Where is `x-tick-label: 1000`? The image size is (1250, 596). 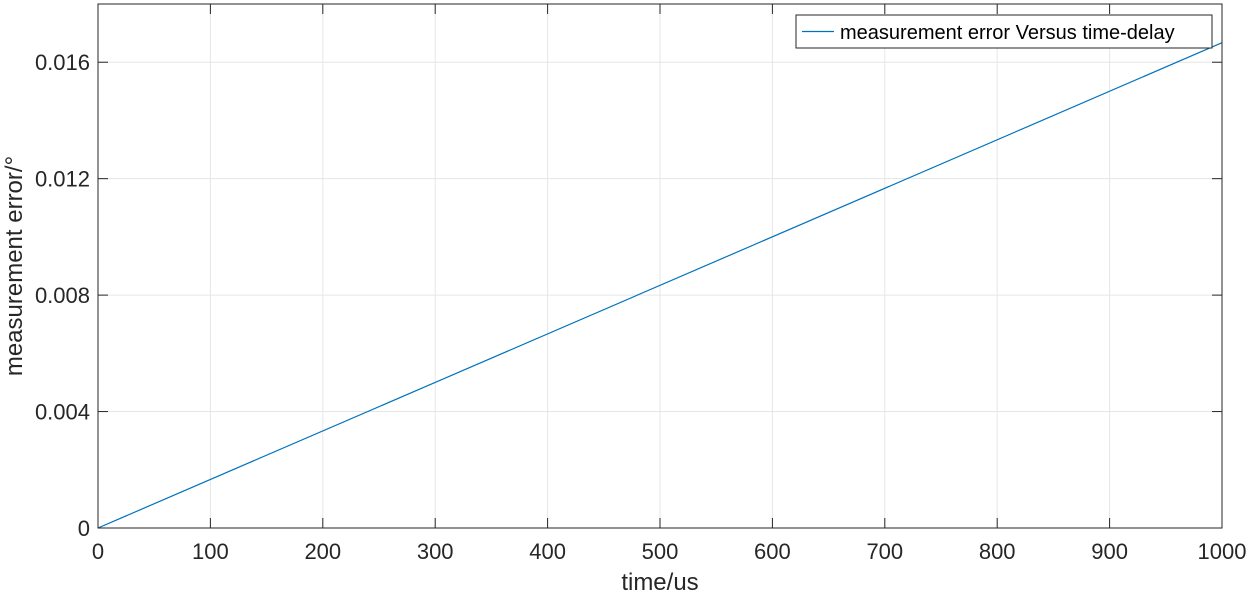 x-tick-label: 1000 is located at coordinates (1222, 551).